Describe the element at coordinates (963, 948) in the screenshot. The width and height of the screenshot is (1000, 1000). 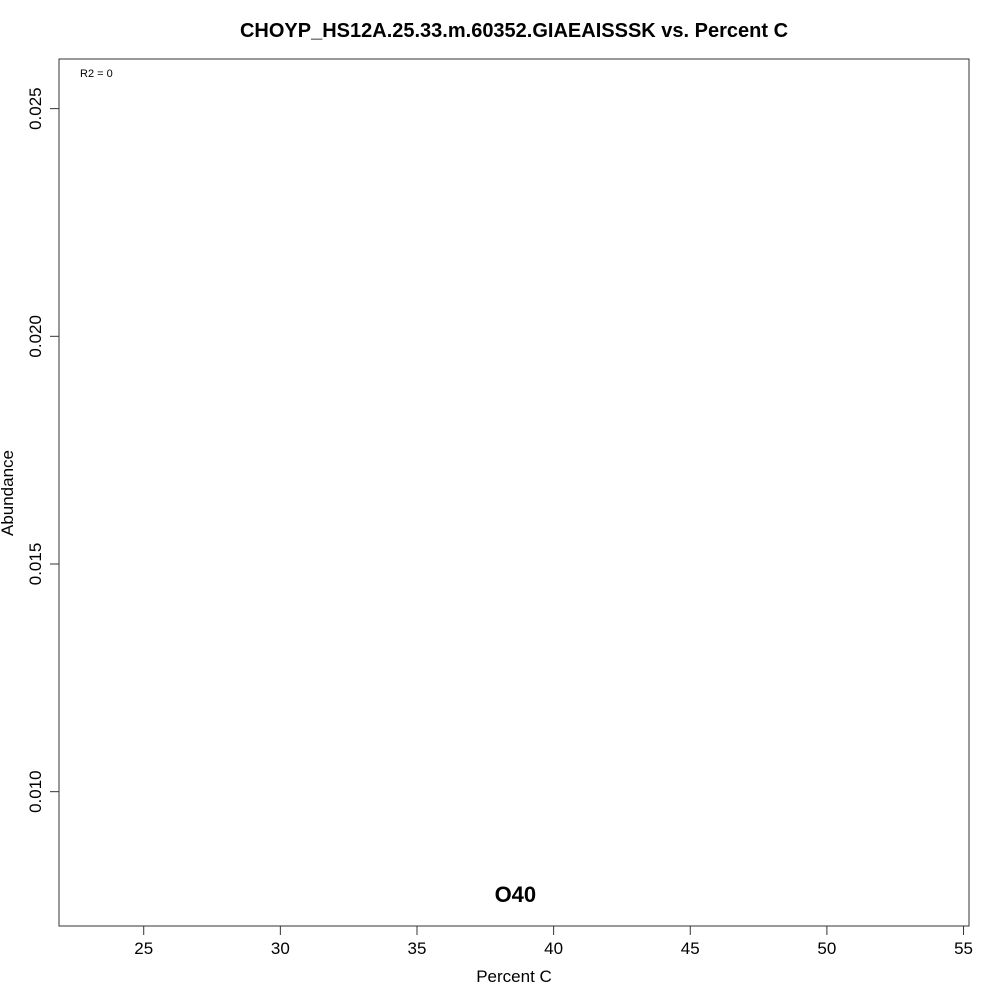
I see `x-tick-label: 55` at that location.